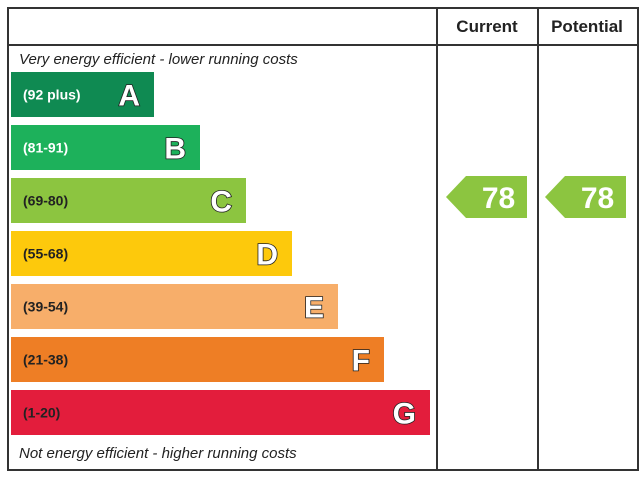 This screenshot has height=479, width=640. Describe the element at coordinates (105, 147) in the screenshot. I see `band-b-bar` at that location.